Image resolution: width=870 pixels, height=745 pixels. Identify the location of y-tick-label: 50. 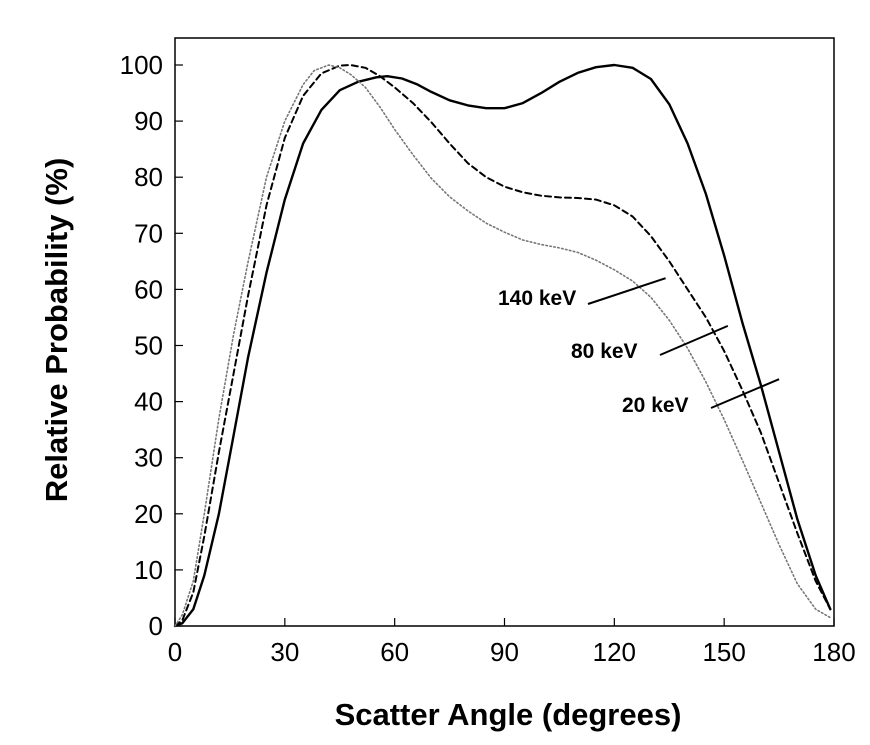
(148, 346).